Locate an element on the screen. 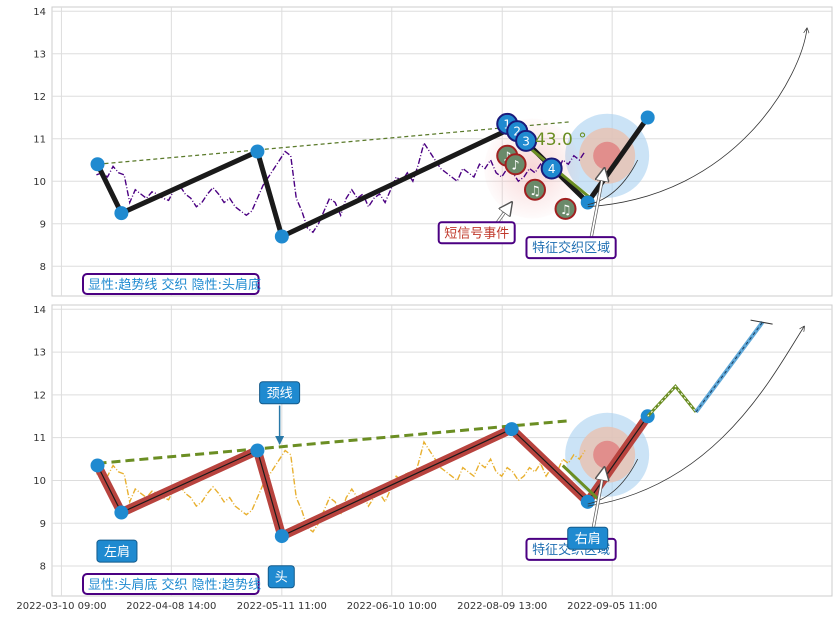 This screenshot has height=617, width=839. signal-marker-label: 3 is located at coordinates (526, 141).